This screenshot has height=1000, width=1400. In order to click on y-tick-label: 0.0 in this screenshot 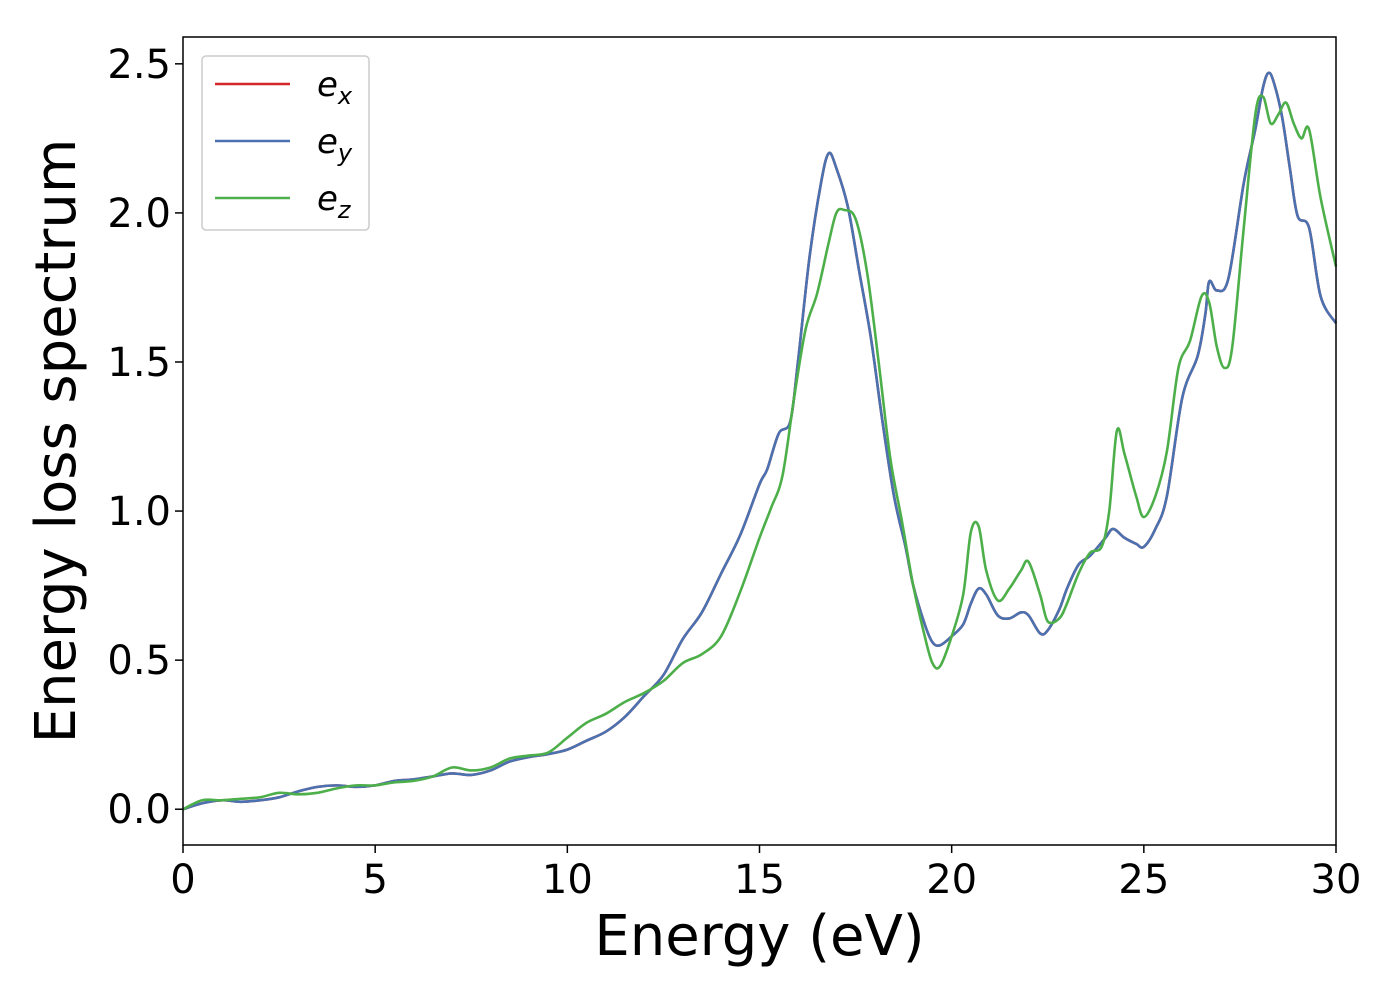, I will do `click(139, 810)`.